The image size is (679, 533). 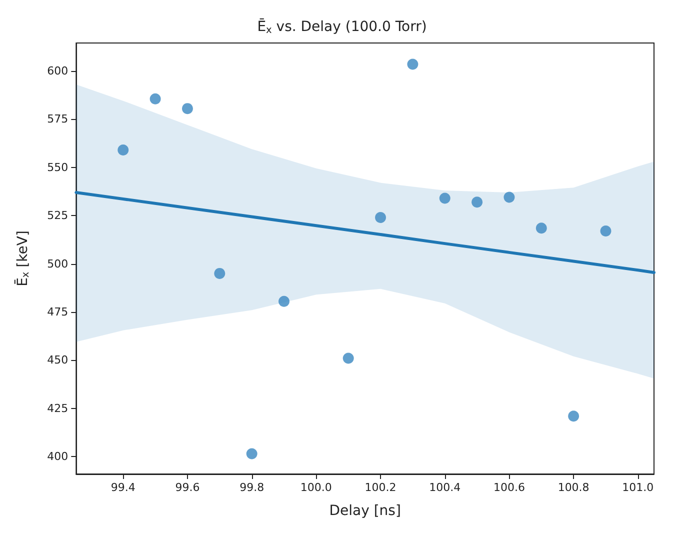 I want to click on x-tick-label: 100.2, so click(x=380, y=487).